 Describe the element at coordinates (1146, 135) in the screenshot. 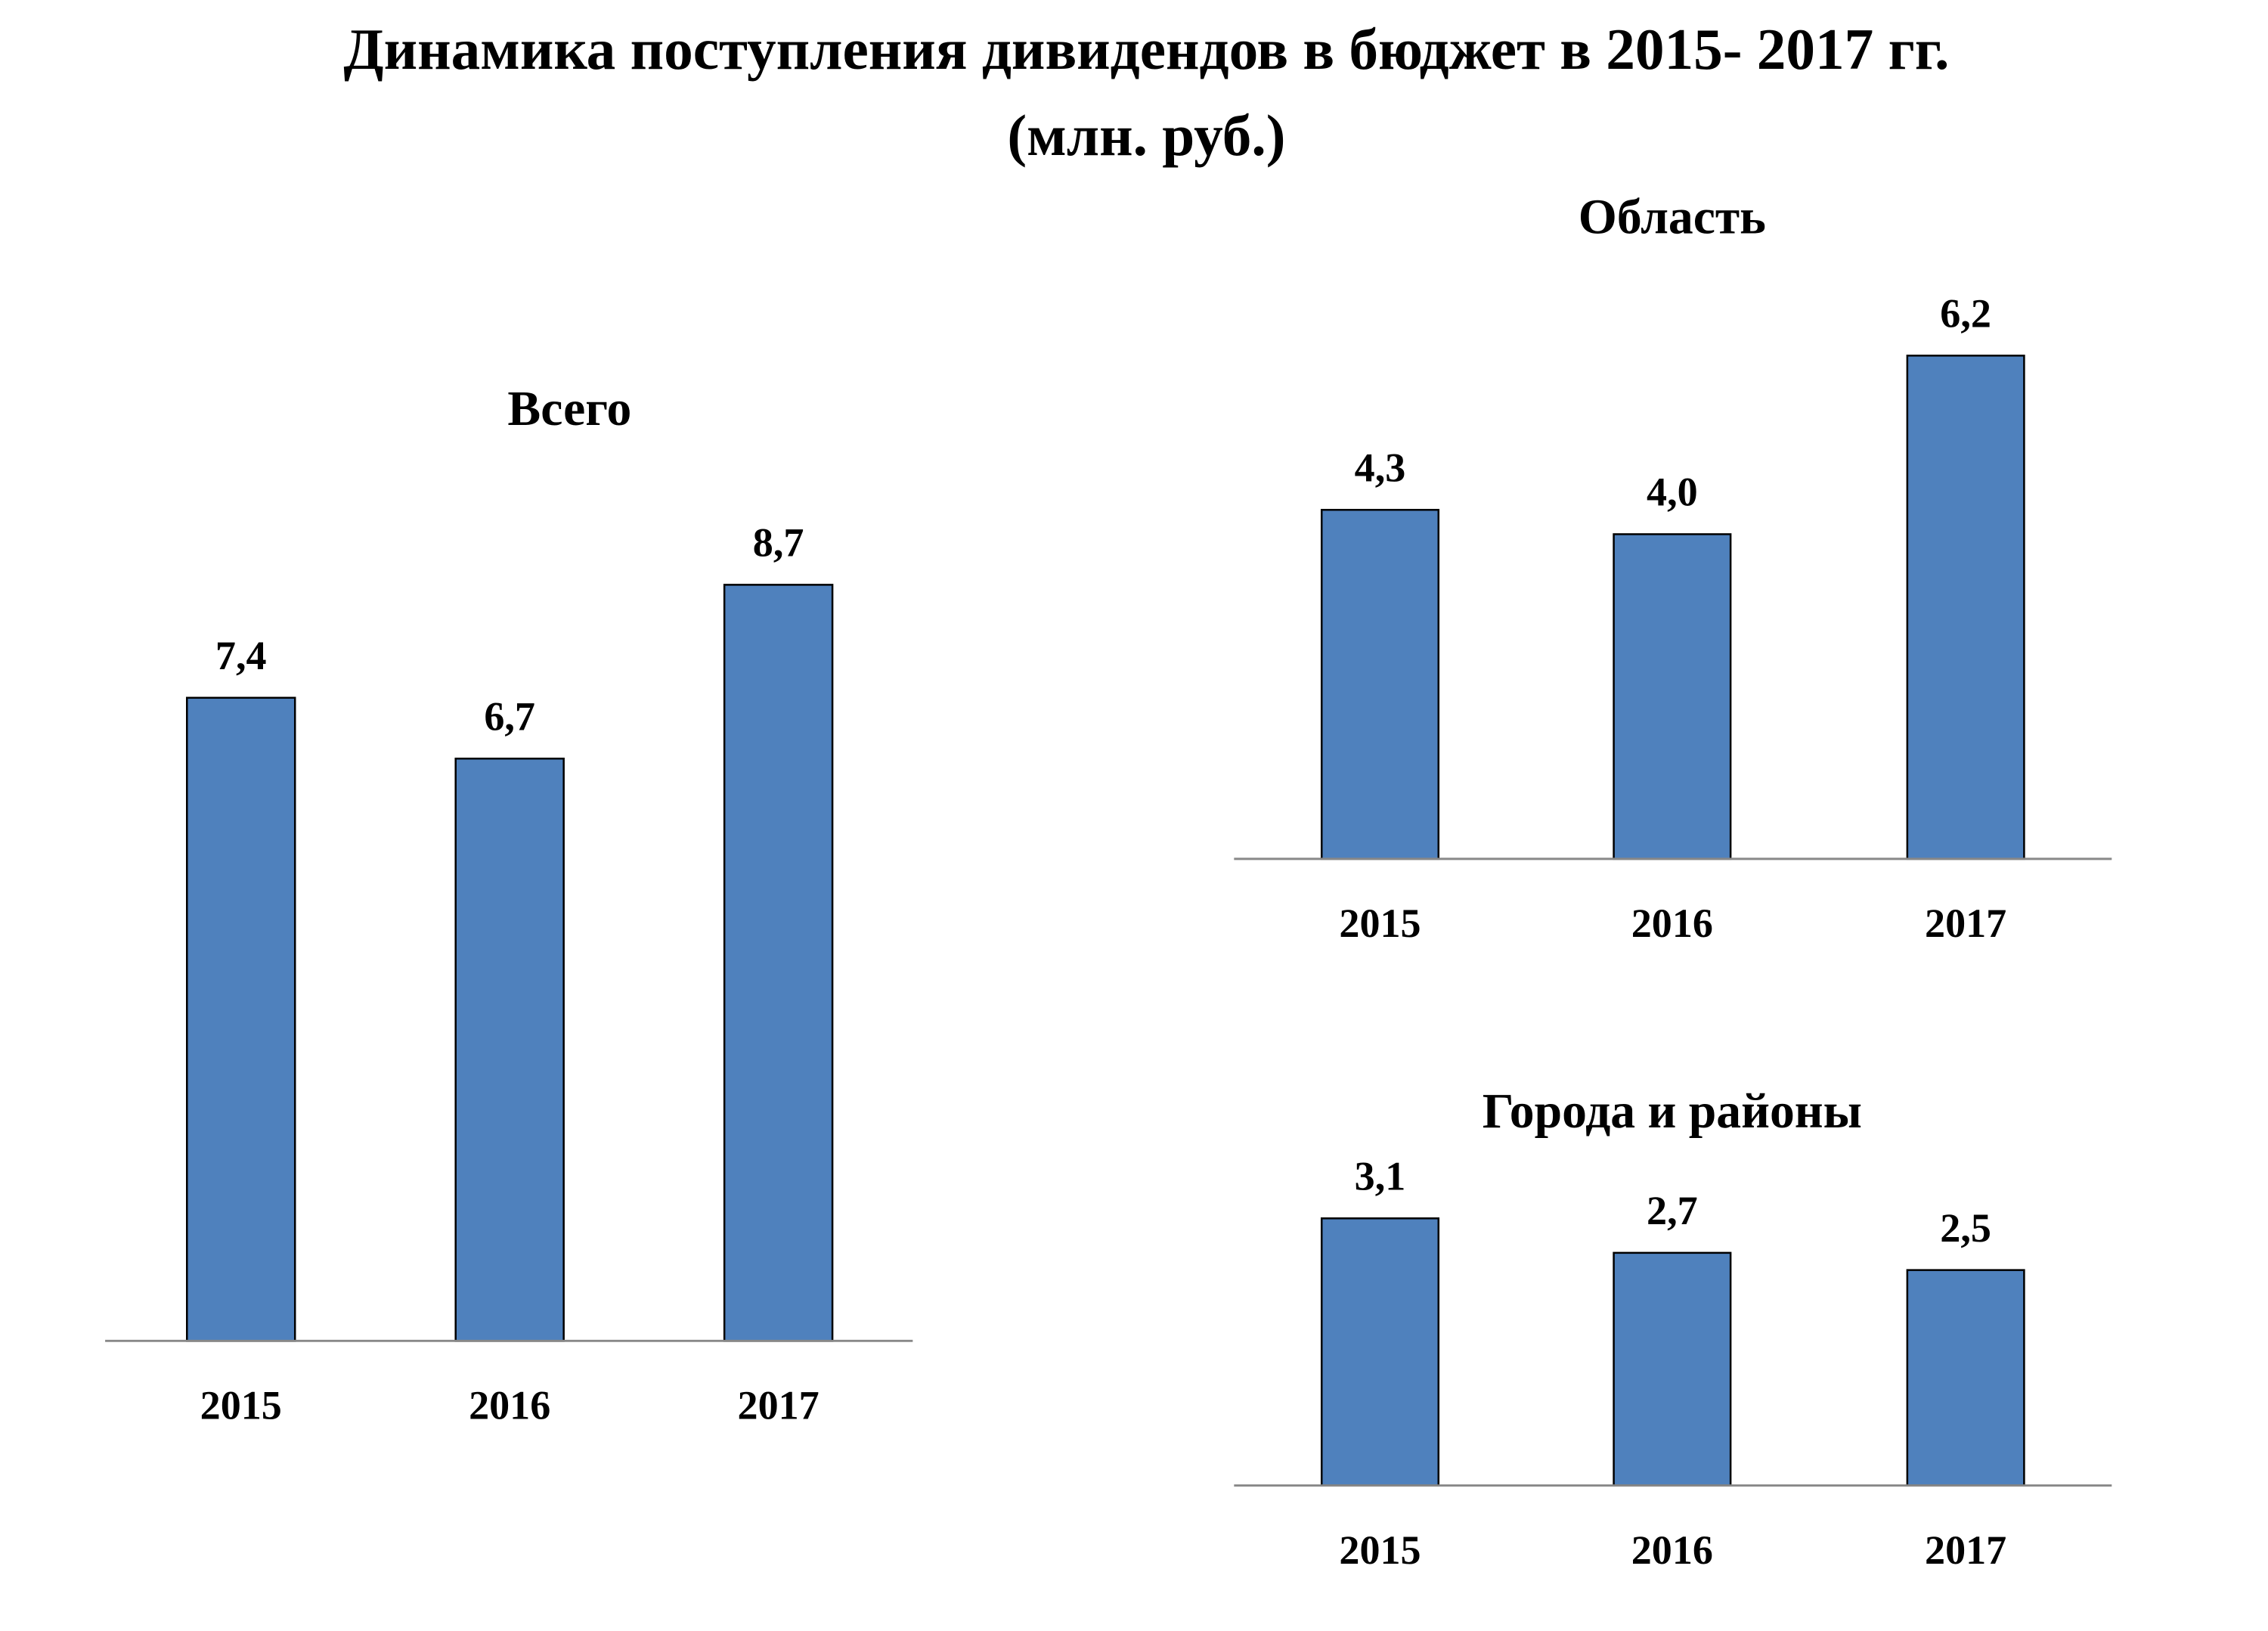

I see `page-subtitle: (млн. руб.)` at that location.